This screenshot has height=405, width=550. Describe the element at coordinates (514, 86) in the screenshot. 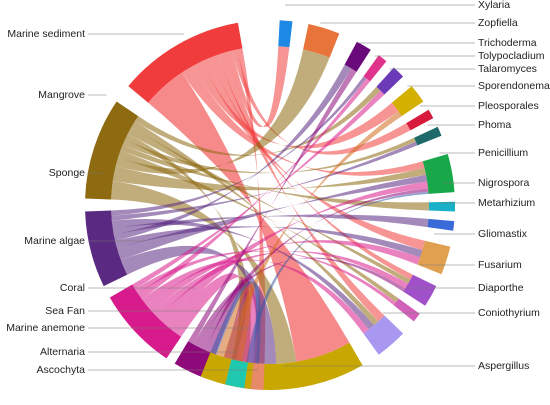

I see `label-sporendonema: Sporendonema` at that location.